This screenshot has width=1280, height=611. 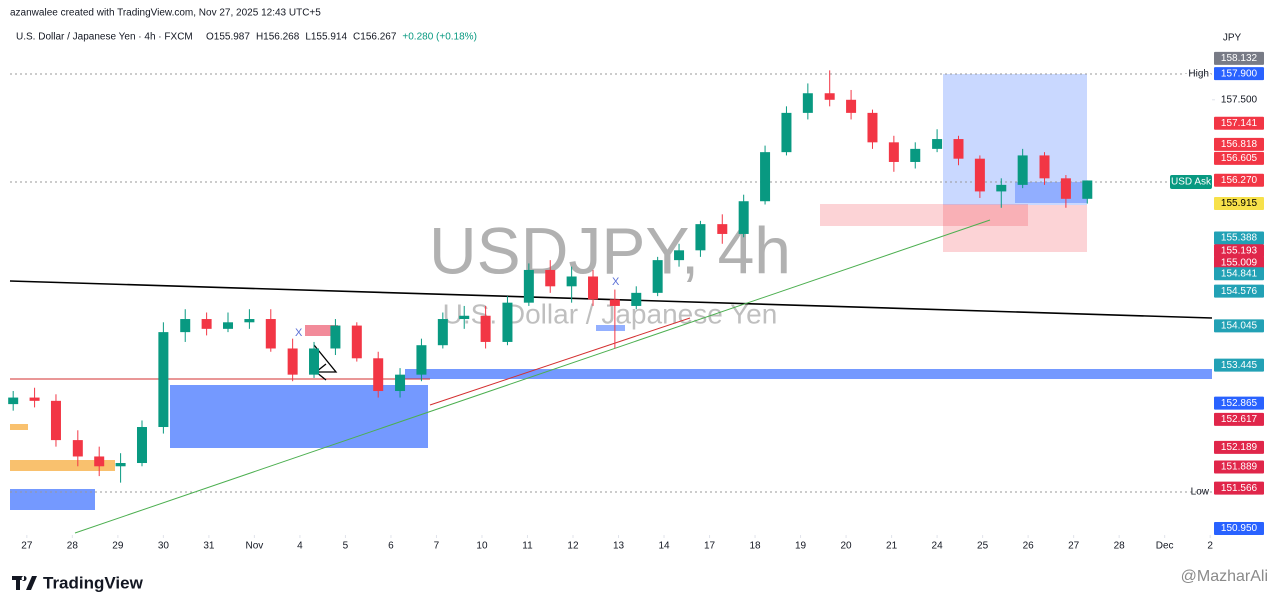 I want to click on ohlc-value: H156.268, so click(x=278, y=37).